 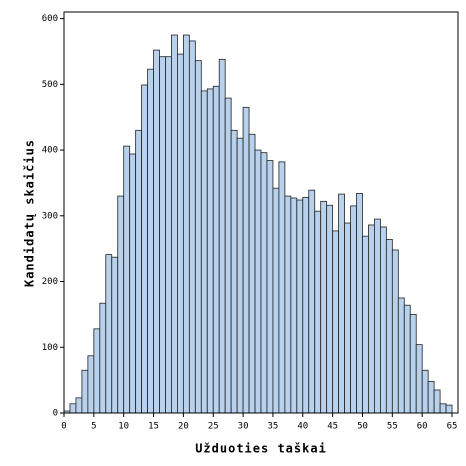 I want to click on y-tick-label: 600, so click(x=50, y=19).